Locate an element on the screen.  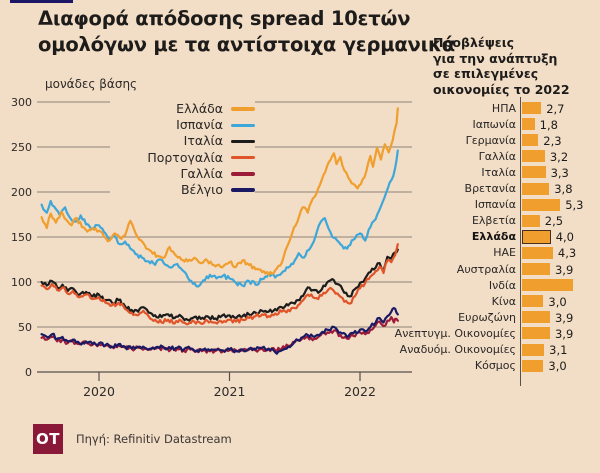
bar-chart-title-line2: για την ανάπτυξη is located at coordinates (495, 58).